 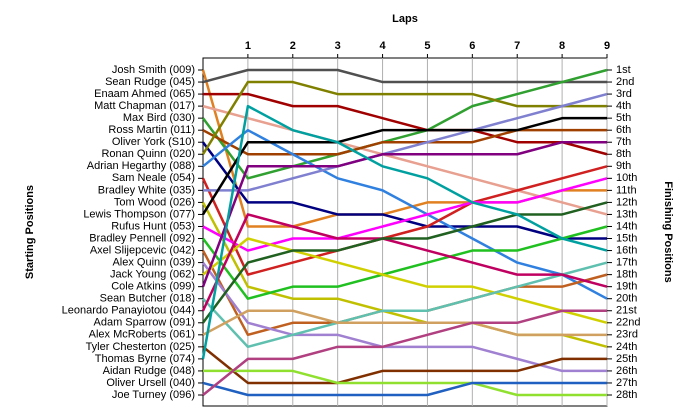 I want to click on y-tick-label: 26th, so click(x=626, y=371).